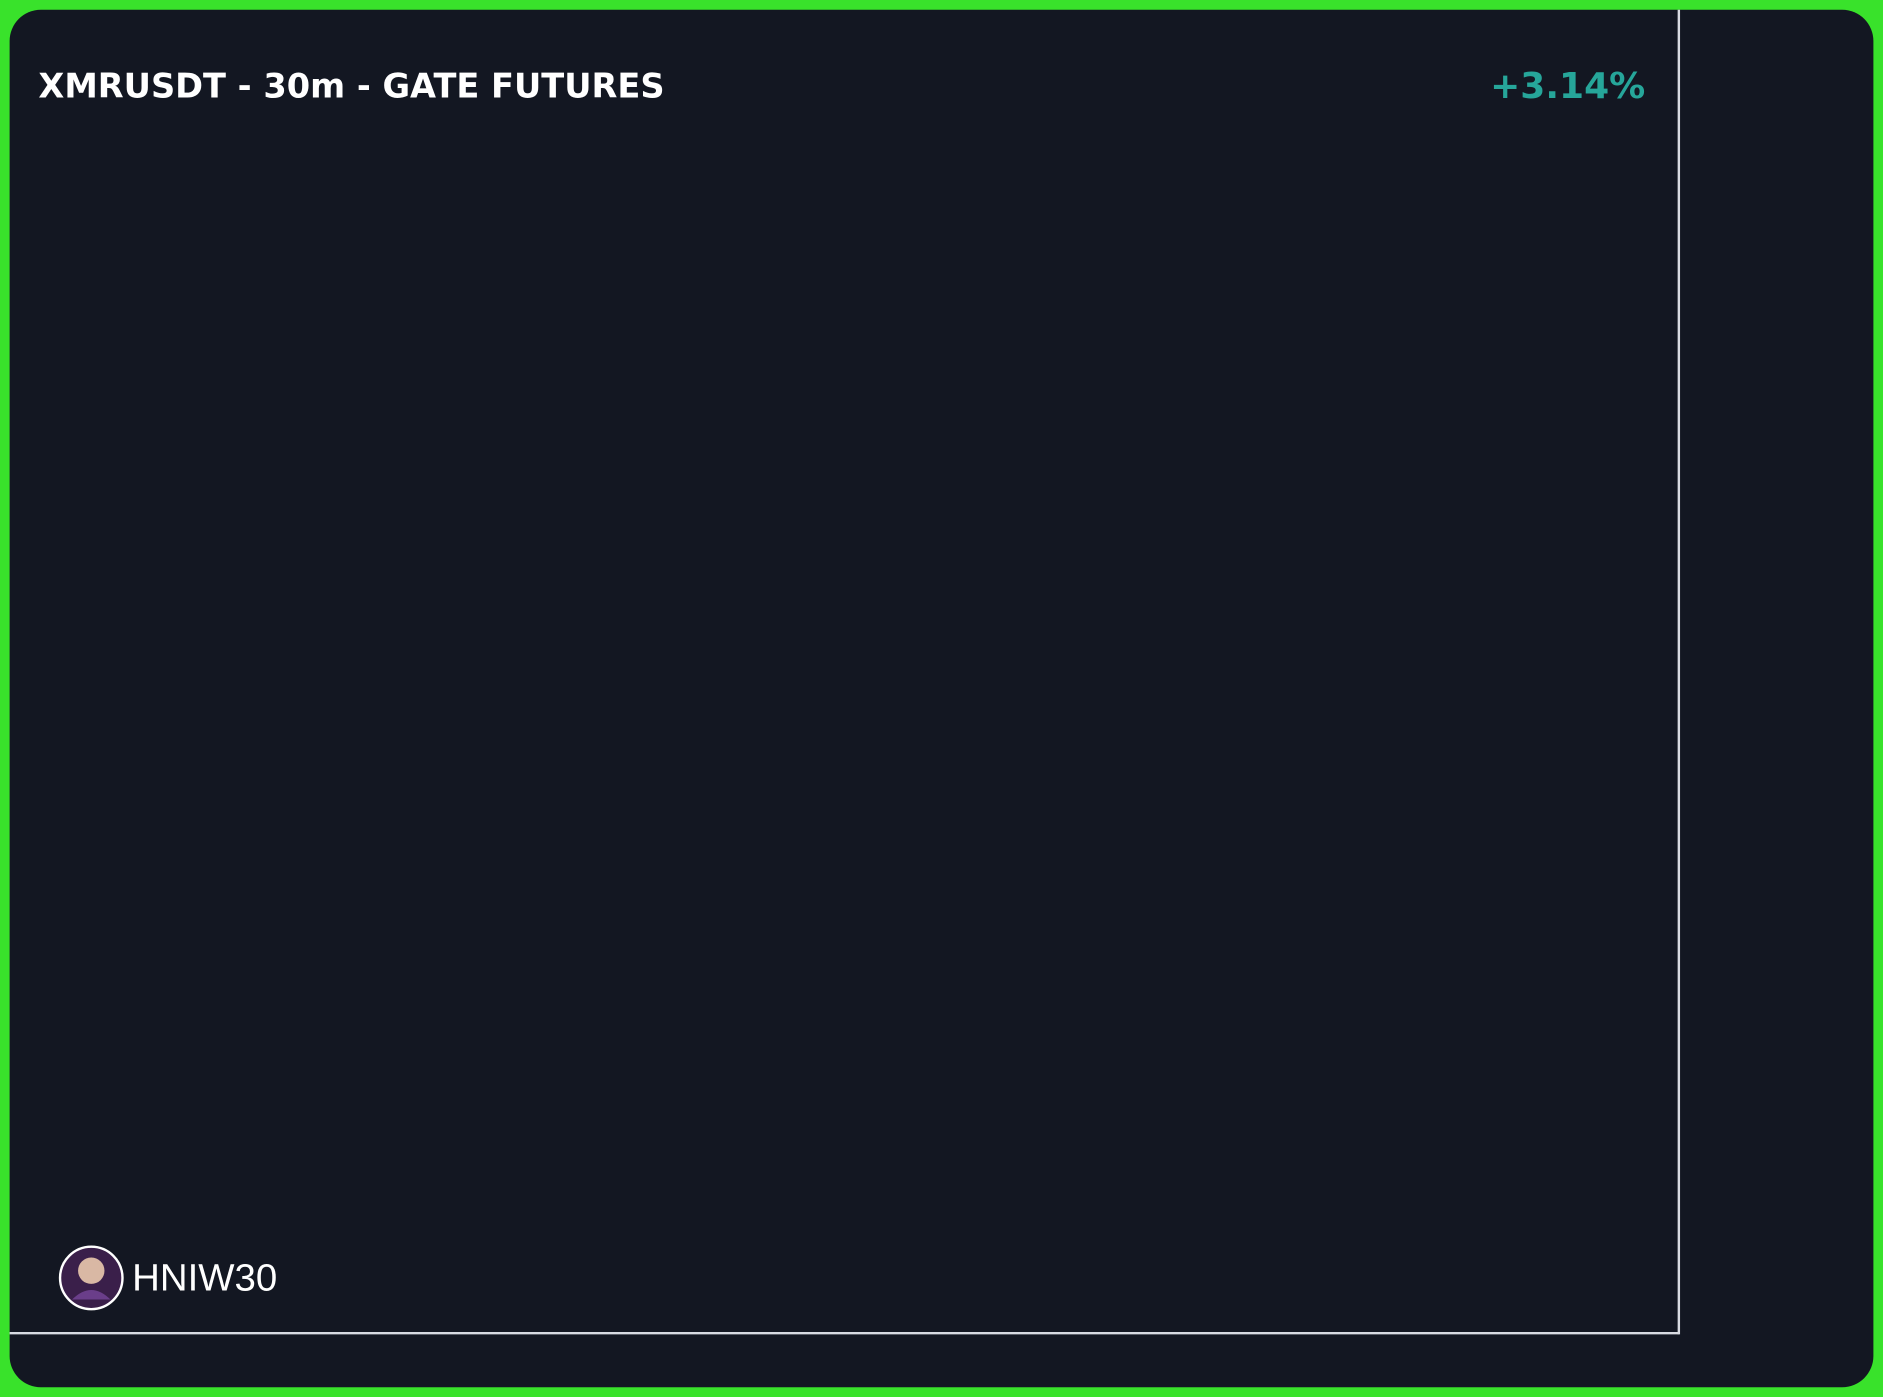 This screenshot has height=1397, width=1883. I want to click on avatar-body, so click(91, 1294).